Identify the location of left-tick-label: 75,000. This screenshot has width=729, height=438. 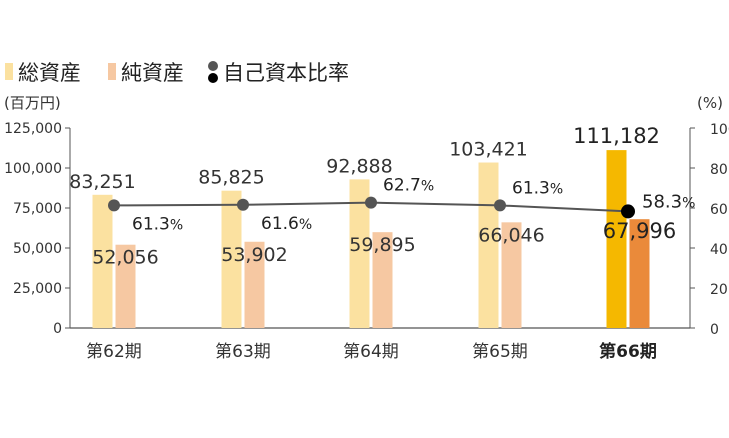
(37, 209).